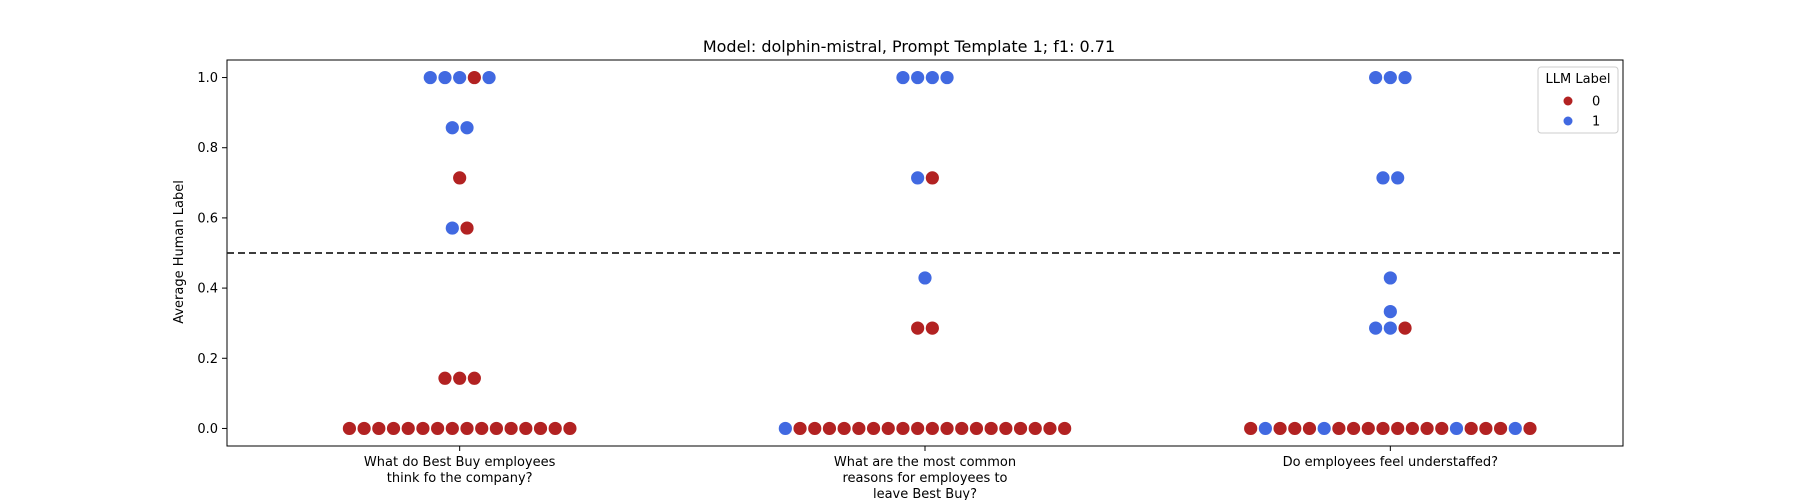  I want to click on y-tick-label: 1.0, so click(207, 78).